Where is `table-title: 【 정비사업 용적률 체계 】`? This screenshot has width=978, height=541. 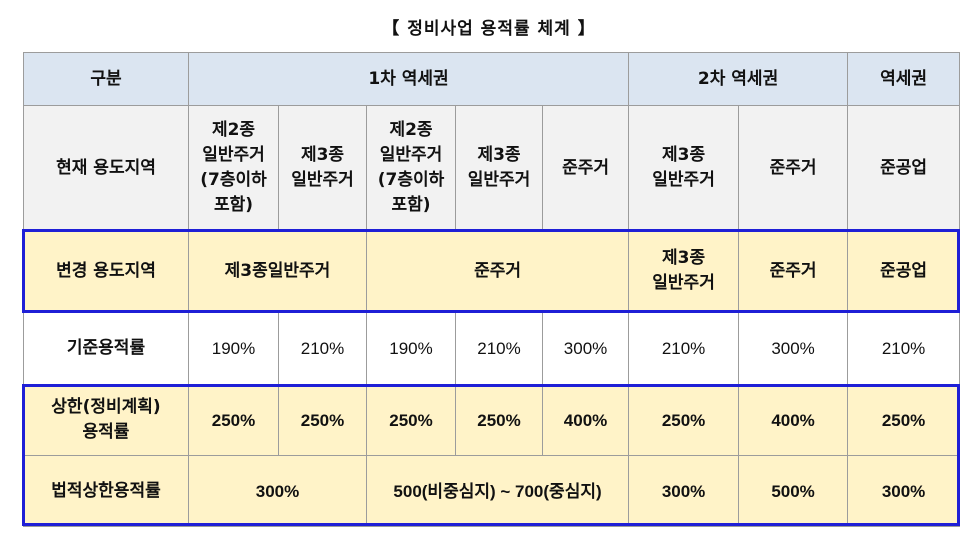
table-title: 【 정비사업 용적률 체계 】 is located at coordinates (489, 29).